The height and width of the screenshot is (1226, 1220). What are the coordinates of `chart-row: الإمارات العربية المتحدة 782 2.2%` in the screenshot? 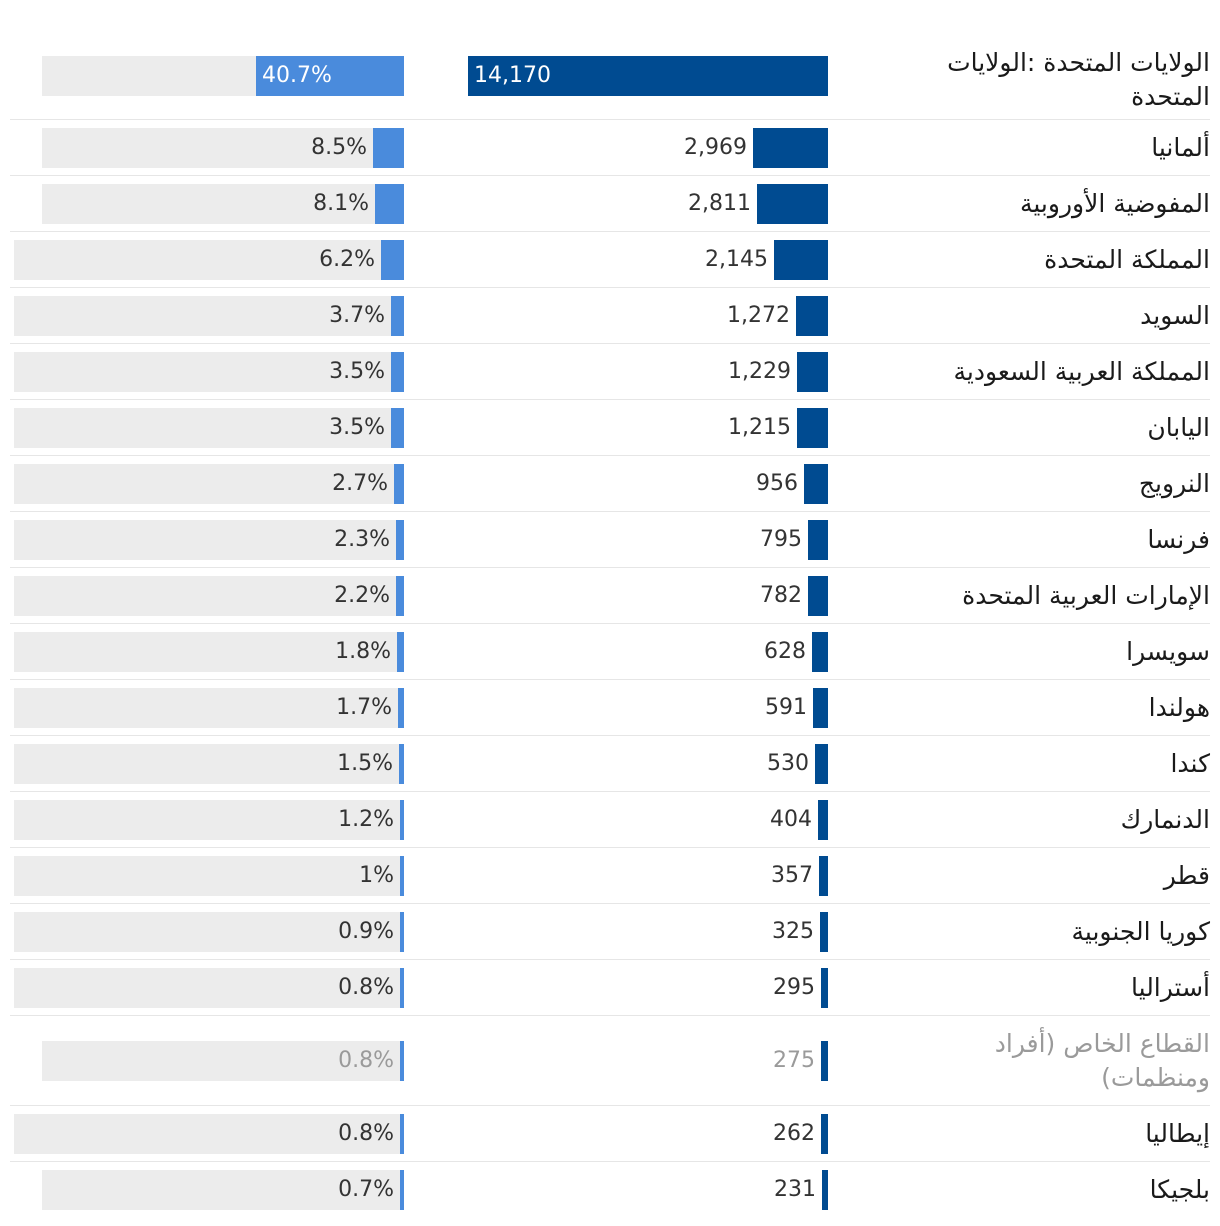 It's located at (610, 596).